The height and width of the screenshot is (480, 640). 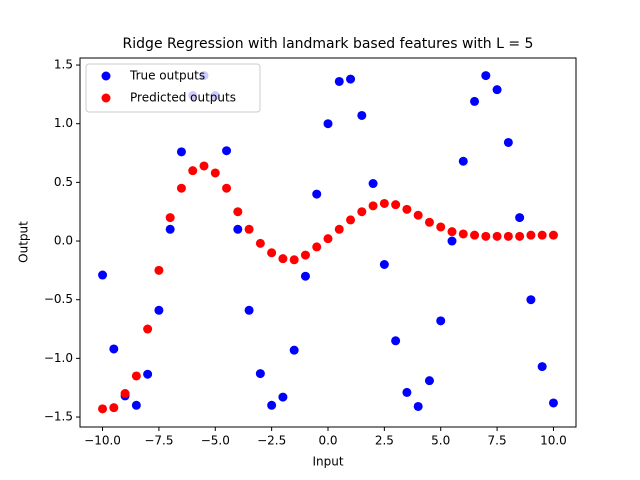 What do you see at coordinates (327, 462) in the screenshot?
I see `x-axis-label: Input` at bounding box center [327, 462].